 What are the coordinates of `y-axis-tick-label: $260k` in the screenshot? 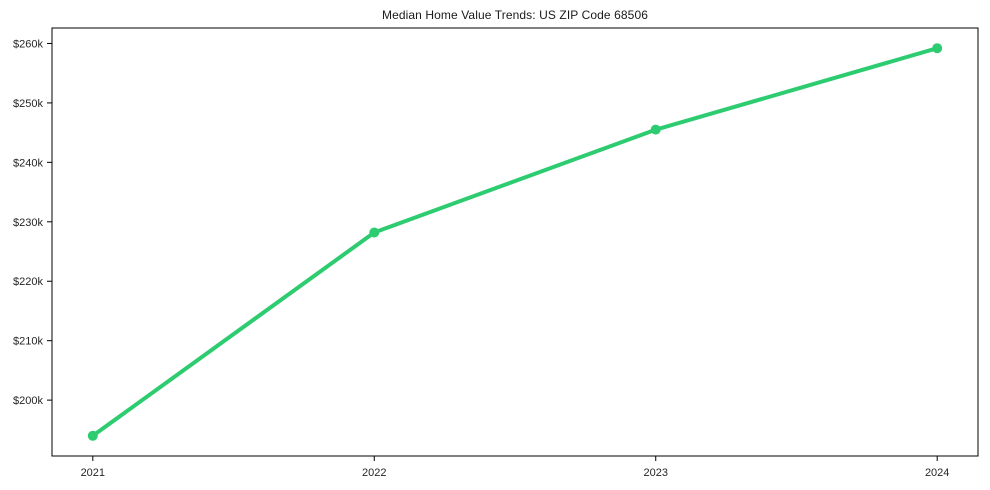 It's located at (28, 44).